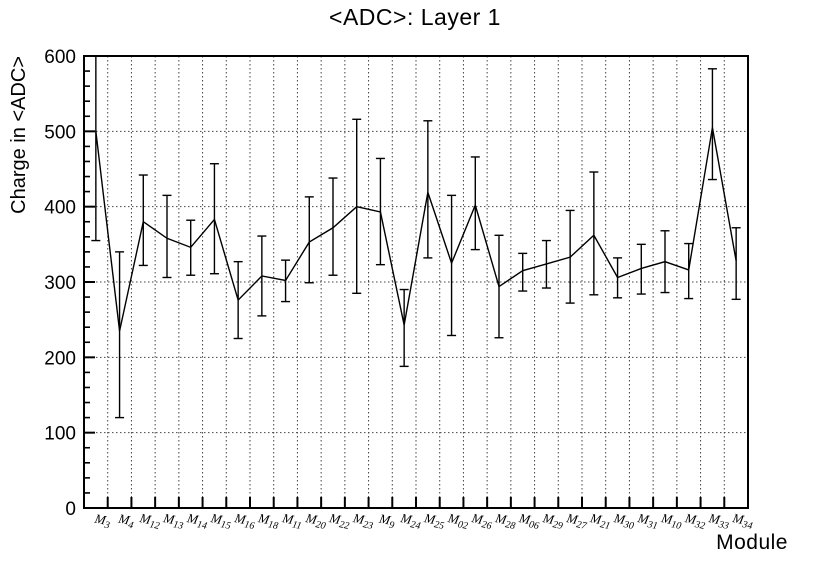  I want to click on svg-text: M11, so click(292, 521).